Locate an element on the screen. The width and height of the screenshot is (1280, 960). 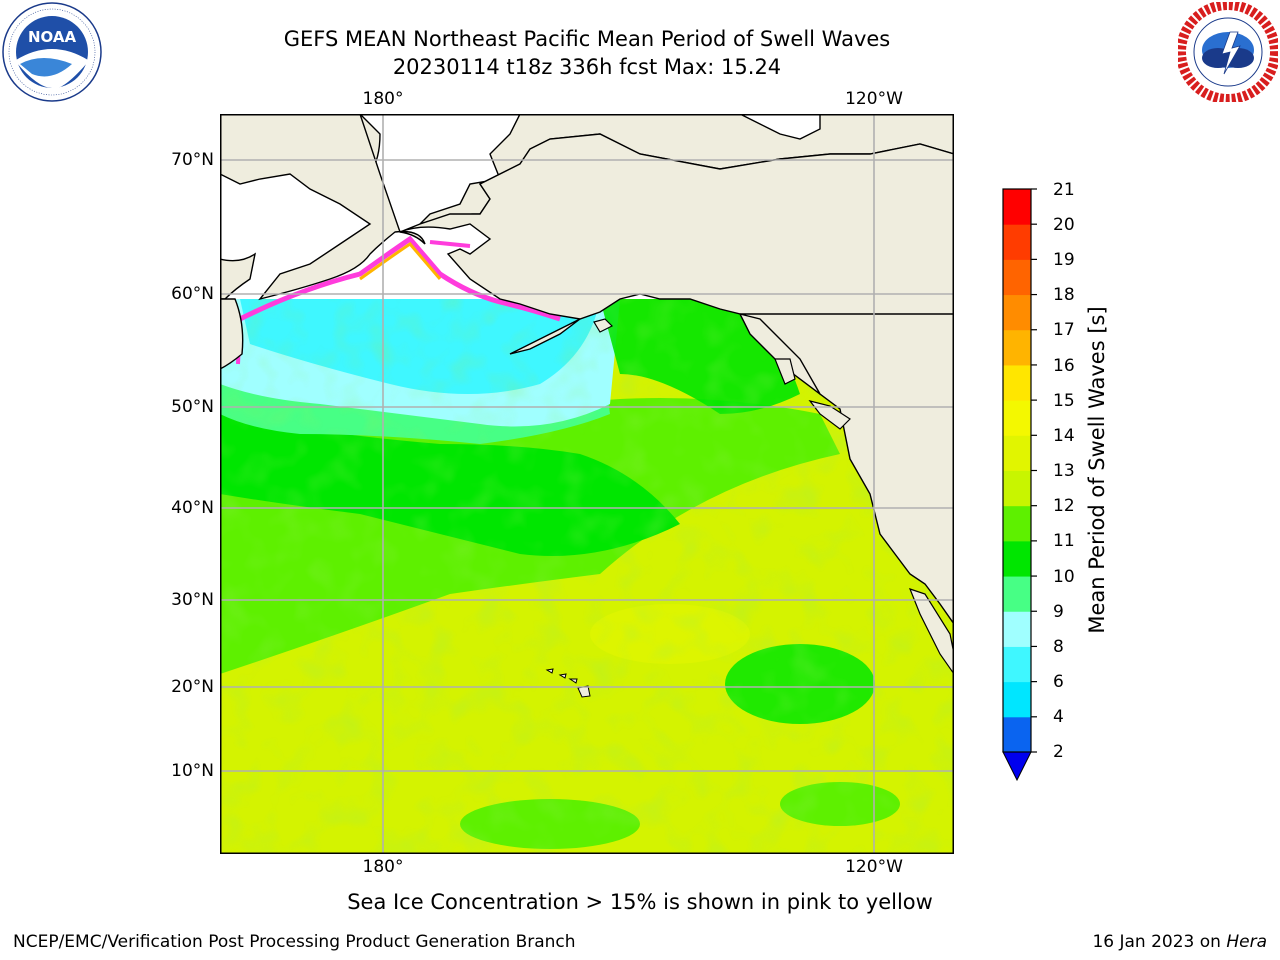
colorbar-tick-label: 16 is located at coordinates (1064, 366).